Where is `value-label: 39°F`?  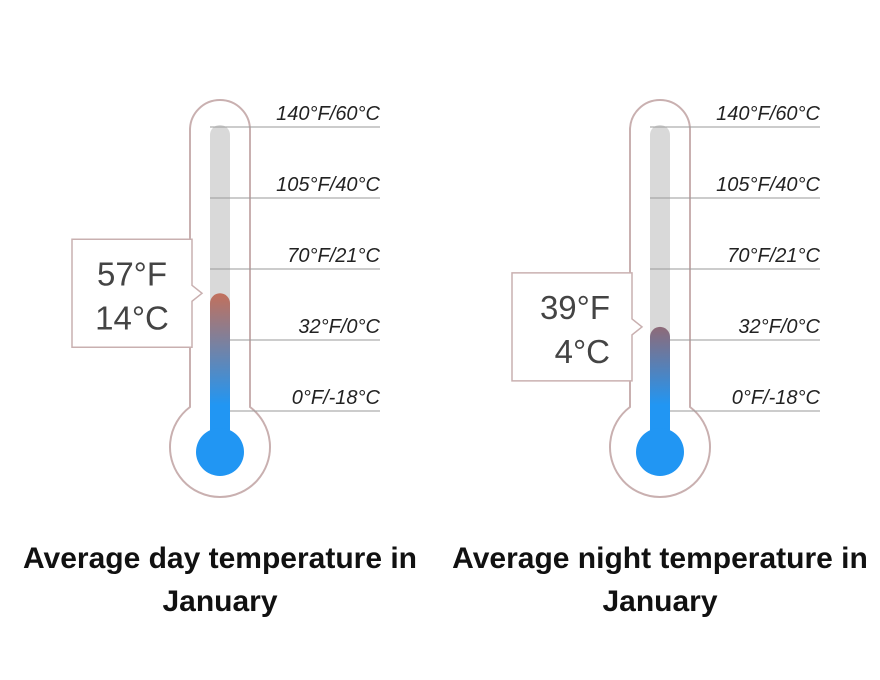
value-label: 39°F is located at coordinates (575, 307).